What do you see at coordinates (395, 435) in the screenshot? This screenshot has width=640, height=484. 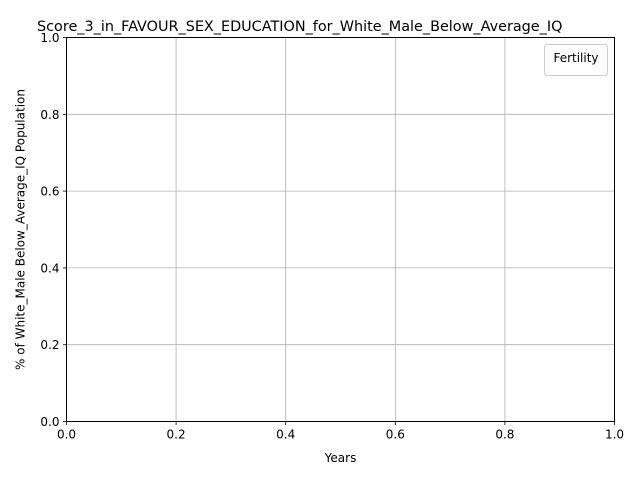 I see `x-tick-label: 0.6` at bounding box center [395, 435].